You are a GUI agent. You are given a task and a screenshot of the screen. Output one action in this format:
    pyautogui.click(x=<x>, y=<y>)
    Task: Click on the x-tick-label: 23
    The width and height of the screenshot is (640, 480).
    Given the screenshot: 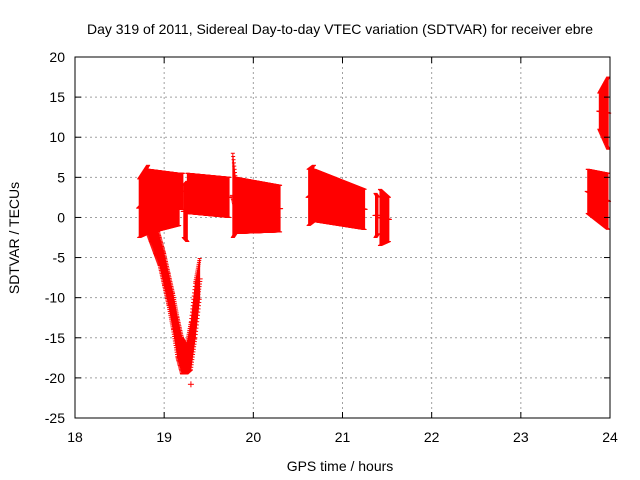 What is the action you would take?
    pyautogui.click(x=521, y=437)
    